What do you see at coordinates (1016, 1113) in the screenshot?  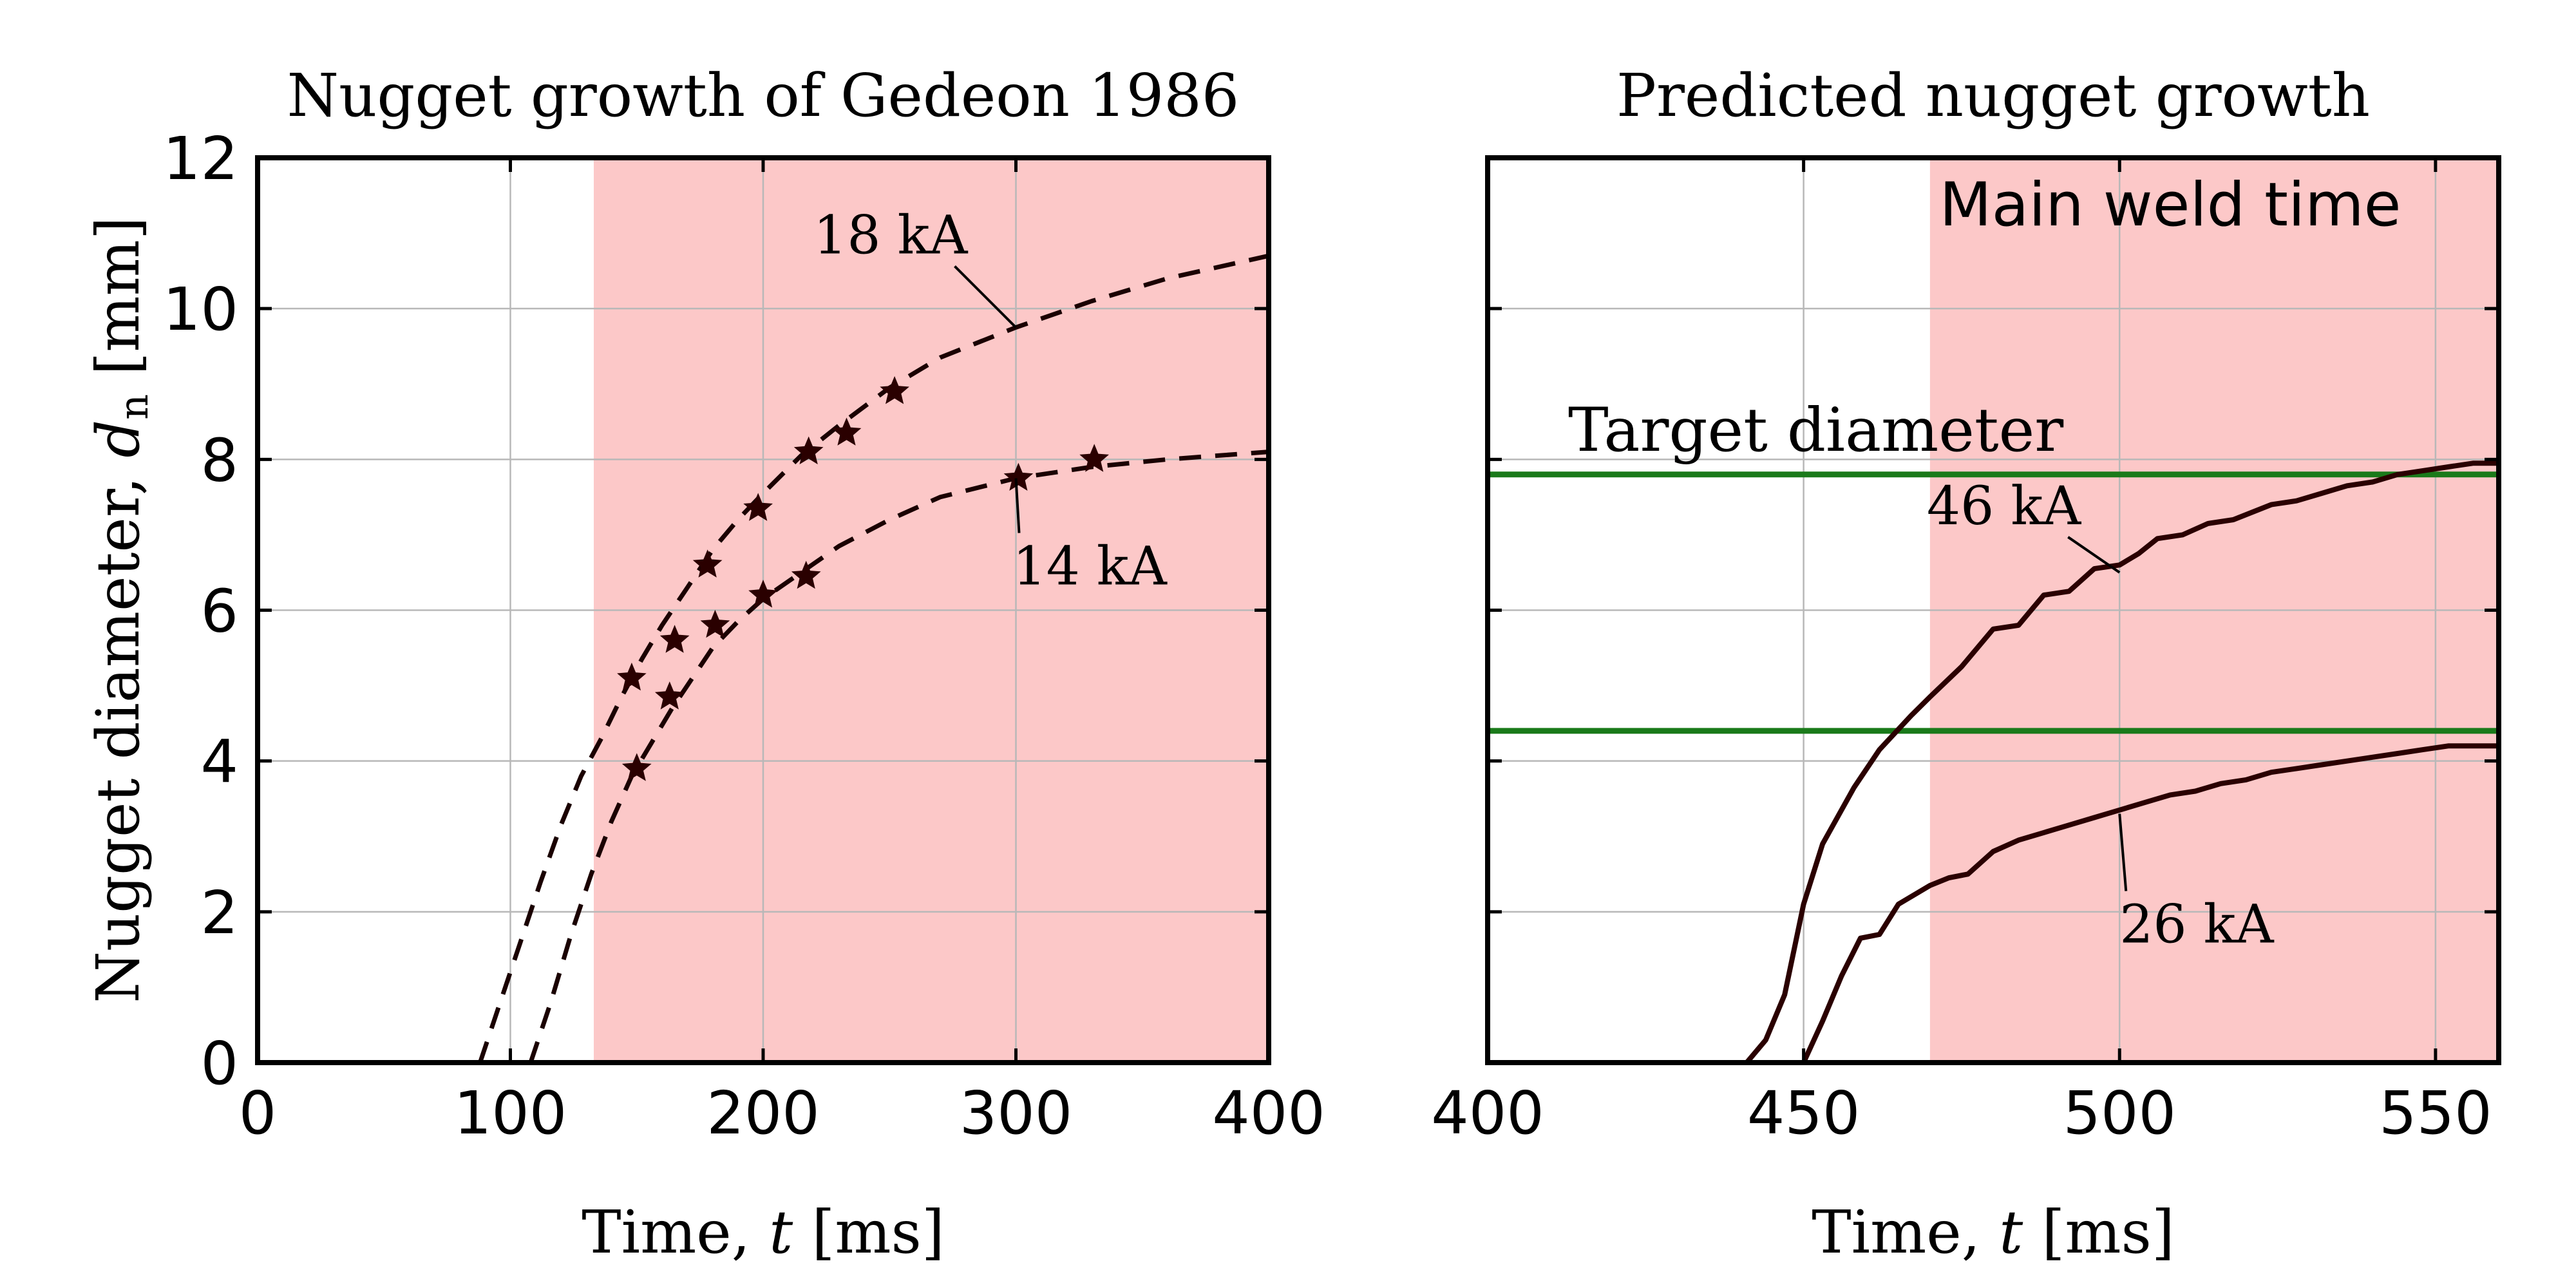 I see `x-tick-label: 300` at bounding box center [1016, 1113].